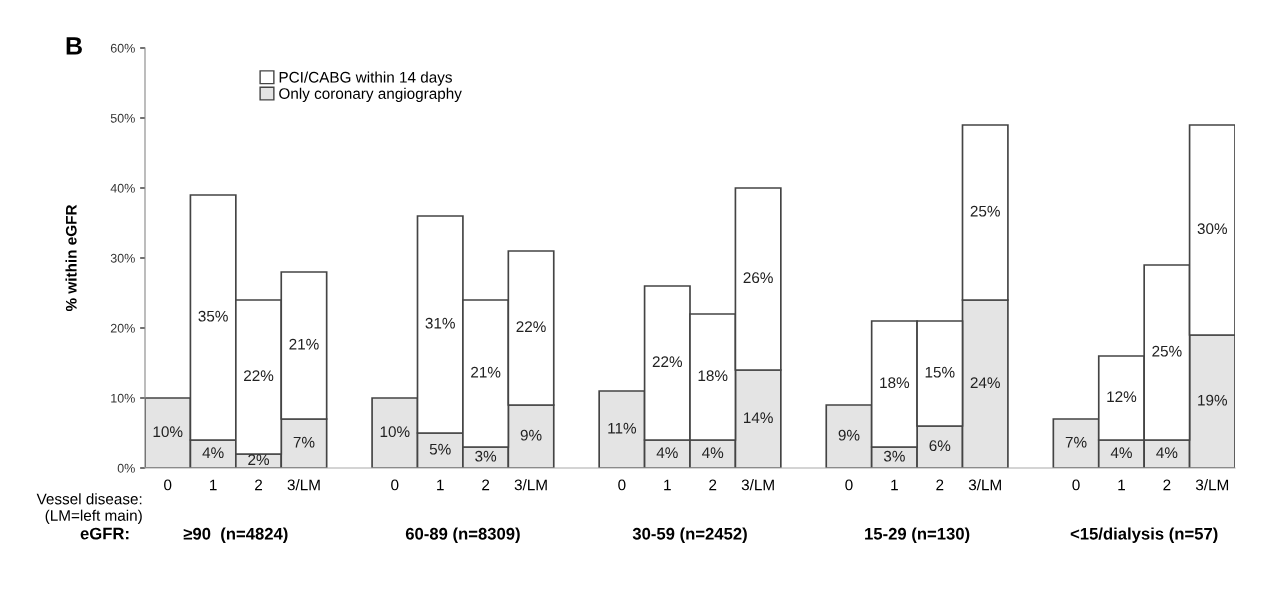 The height and width of the screenshot is (594, 1272). Describe the element at coordinates (985, 383) in the screenshot. I see `data-label: 24%` at that location.